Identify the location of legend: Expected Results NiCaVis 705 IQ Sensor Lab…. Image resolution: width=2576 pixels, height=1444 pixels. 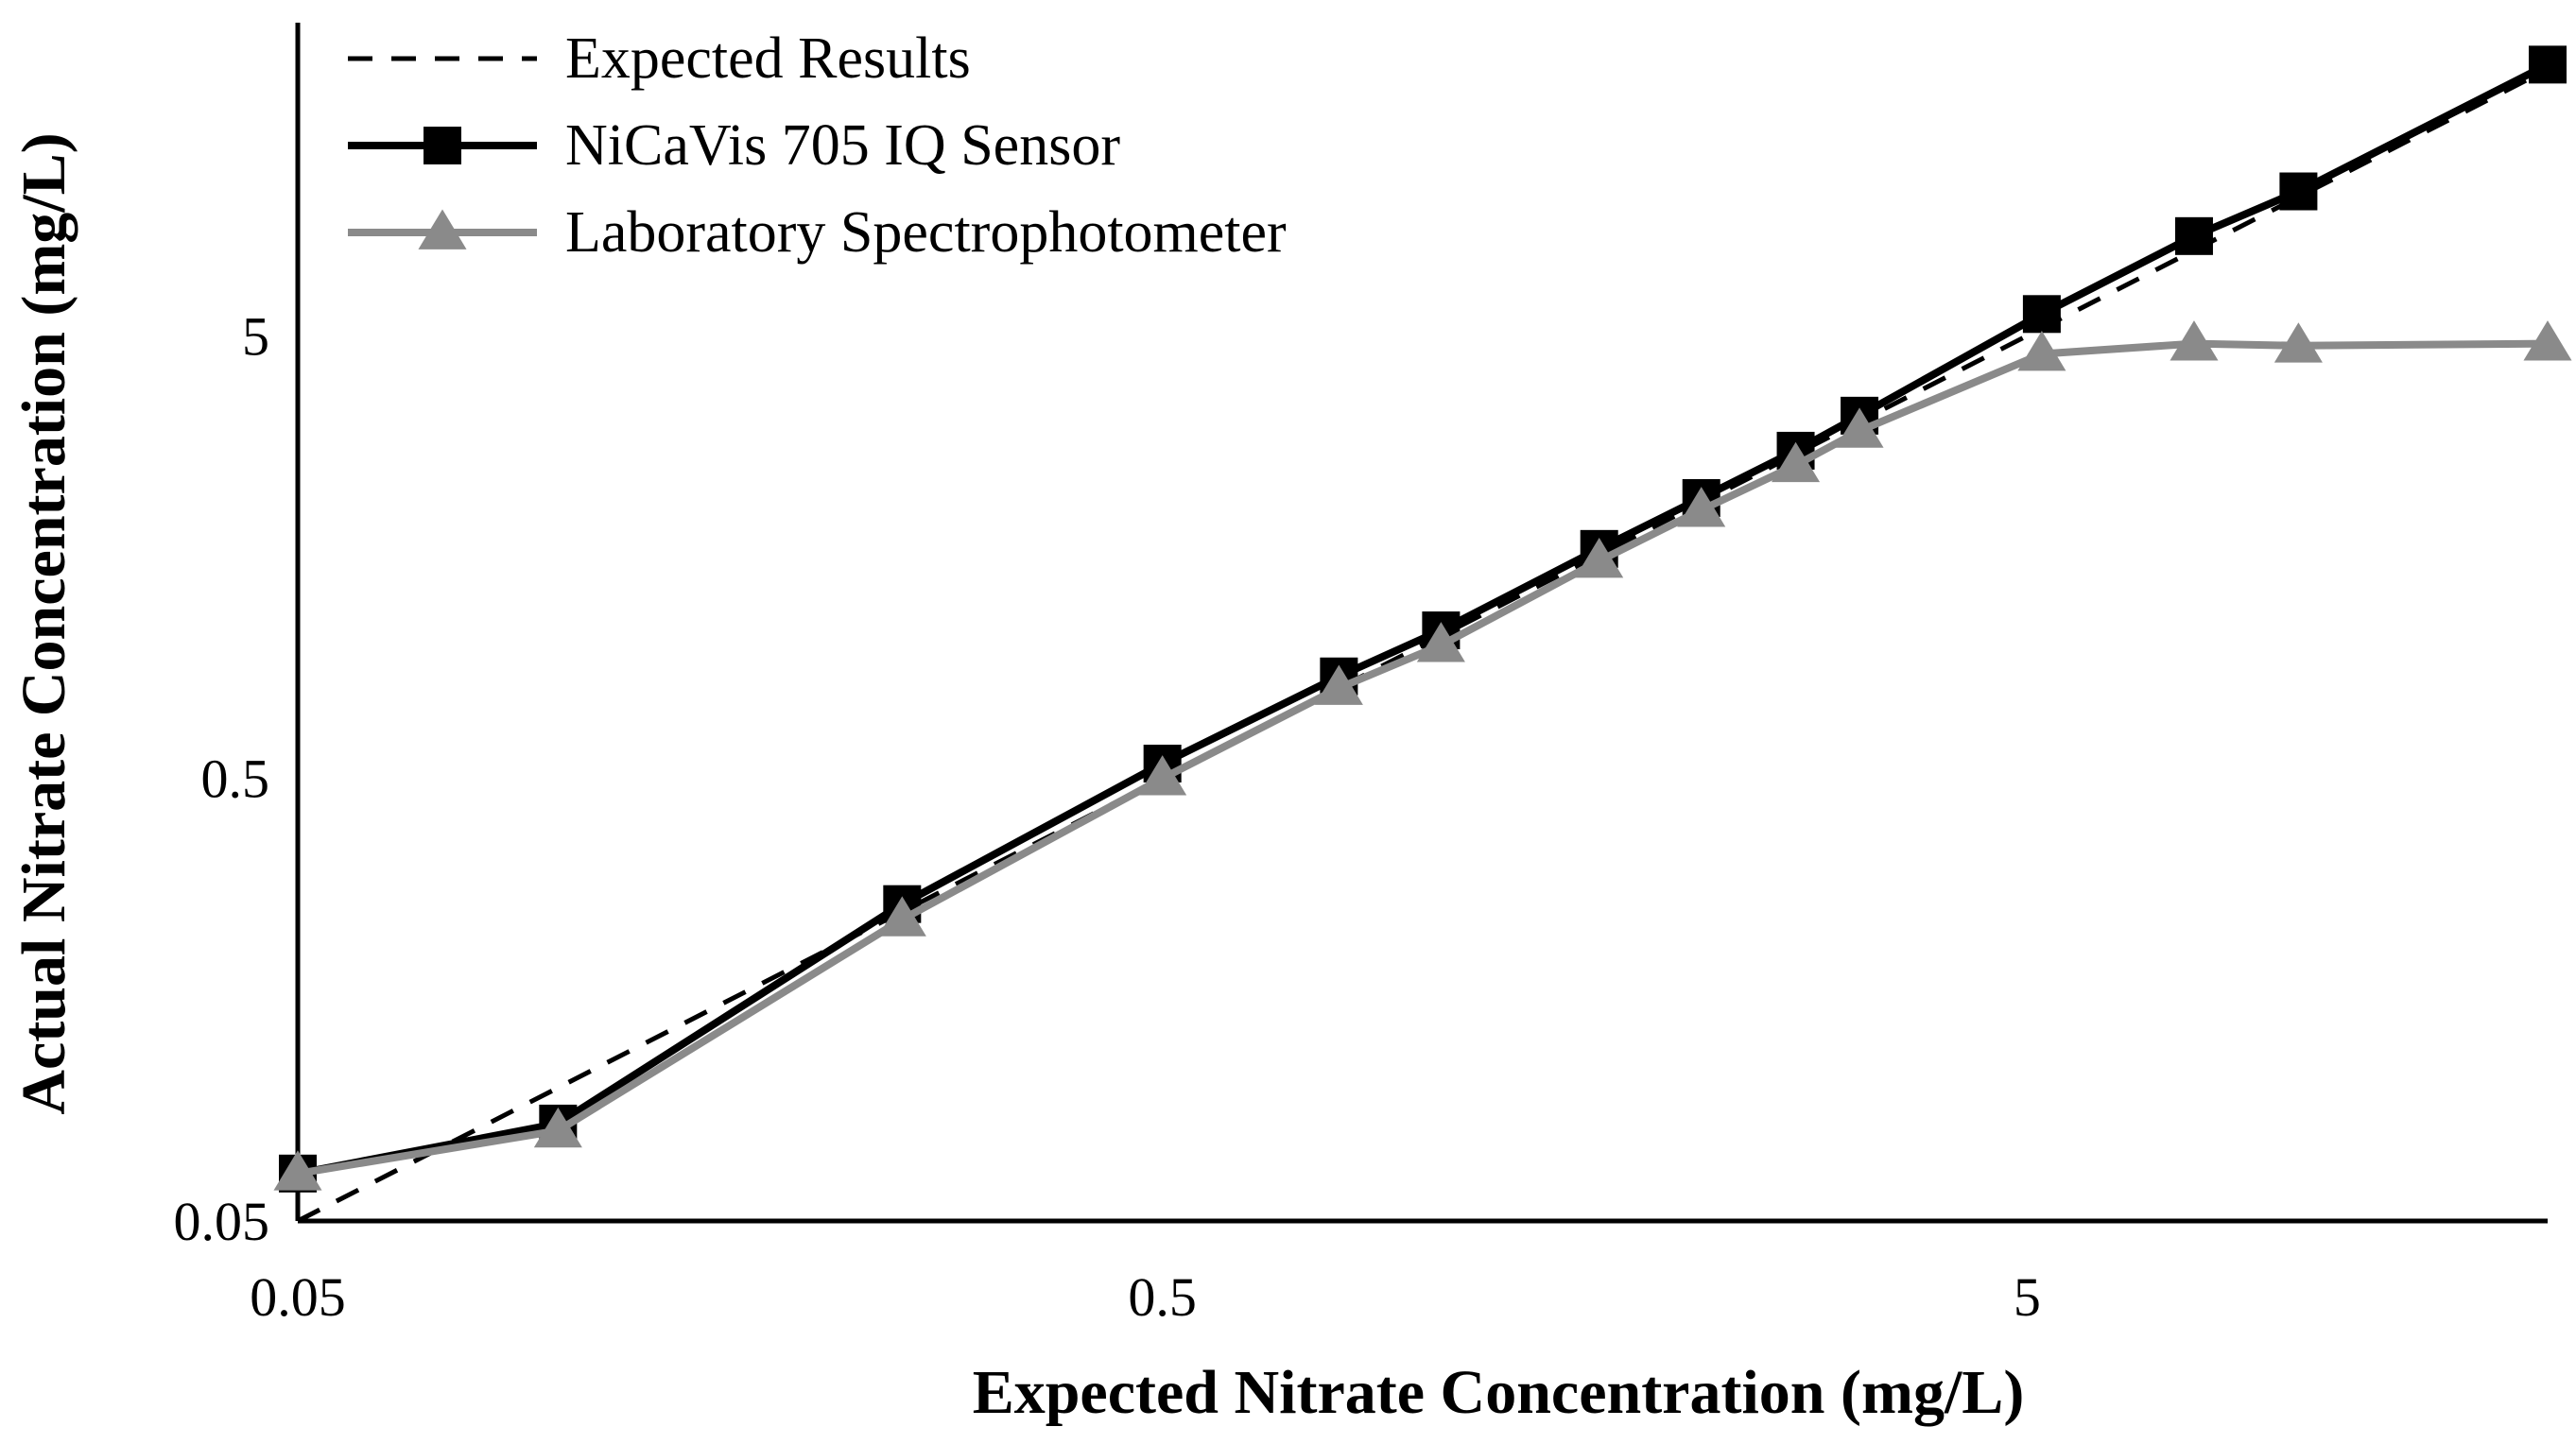
(817, 145).